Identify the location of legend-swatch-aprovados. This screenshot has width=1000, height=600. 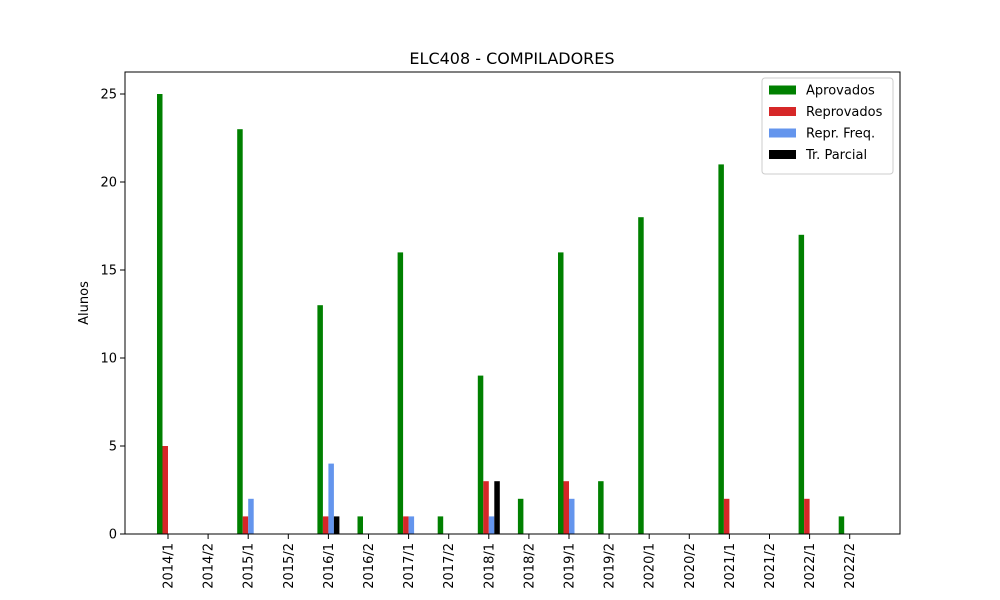
(782, 90).